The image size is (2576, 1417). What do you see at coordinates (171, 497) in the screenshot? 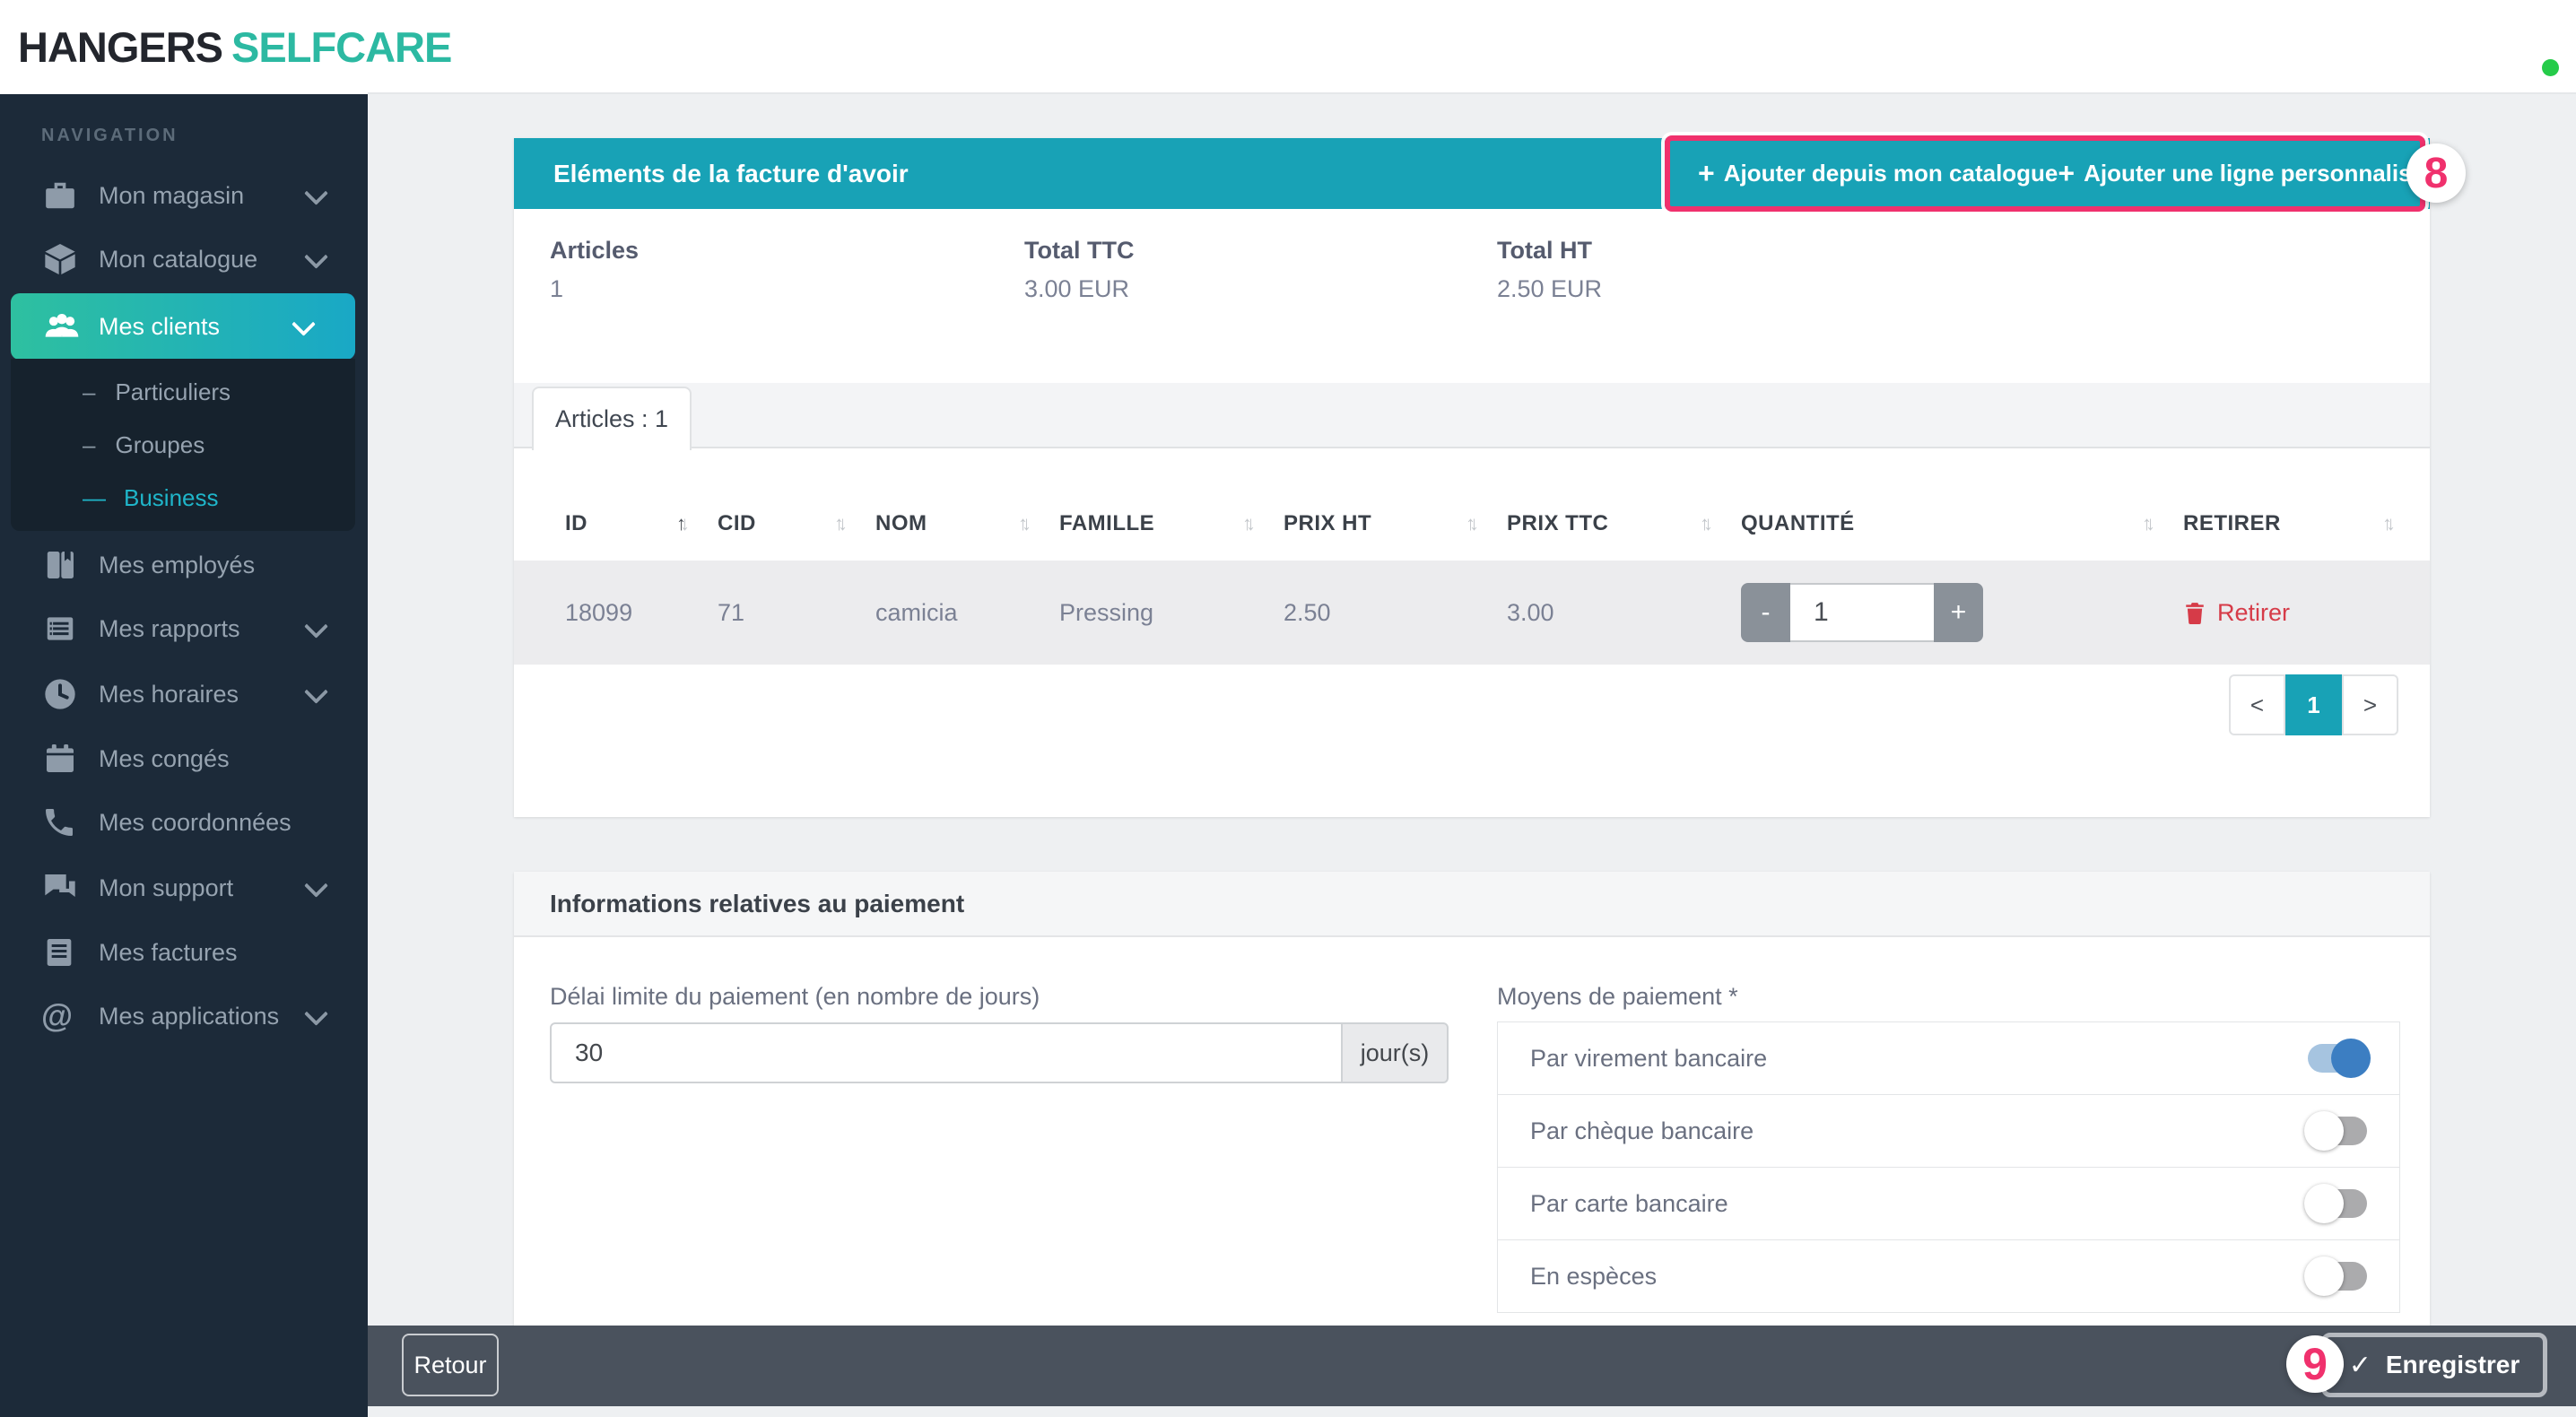
I see `sidebar-subitem-label: Business` at bounding box center [171, 497].